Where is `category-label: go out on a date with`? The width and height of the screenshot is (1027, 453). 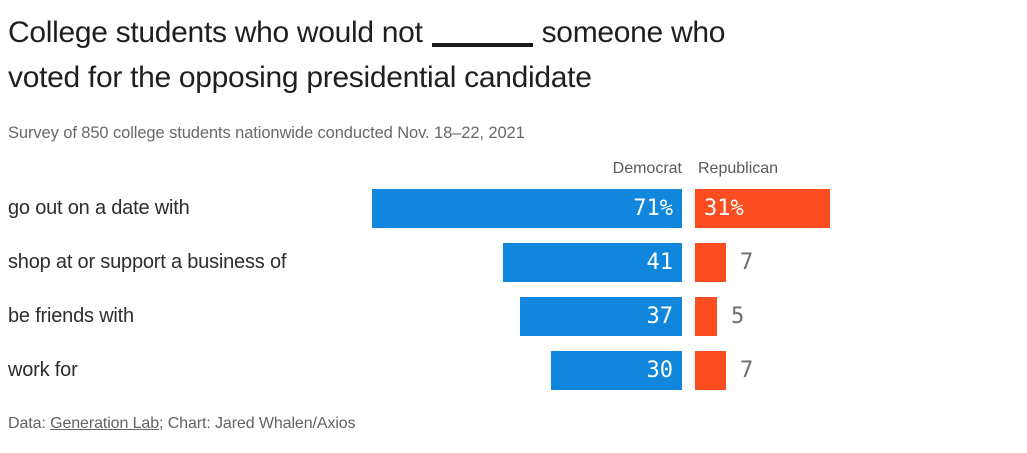
category-label: go out on a date with is located at coordinates (99, 208).